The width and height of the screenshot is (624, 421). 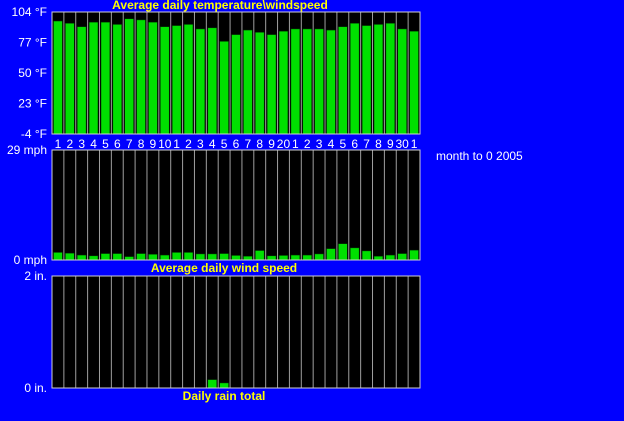 I want to click on temperature-x-tick-label: 30, so click(x=403, y=144).